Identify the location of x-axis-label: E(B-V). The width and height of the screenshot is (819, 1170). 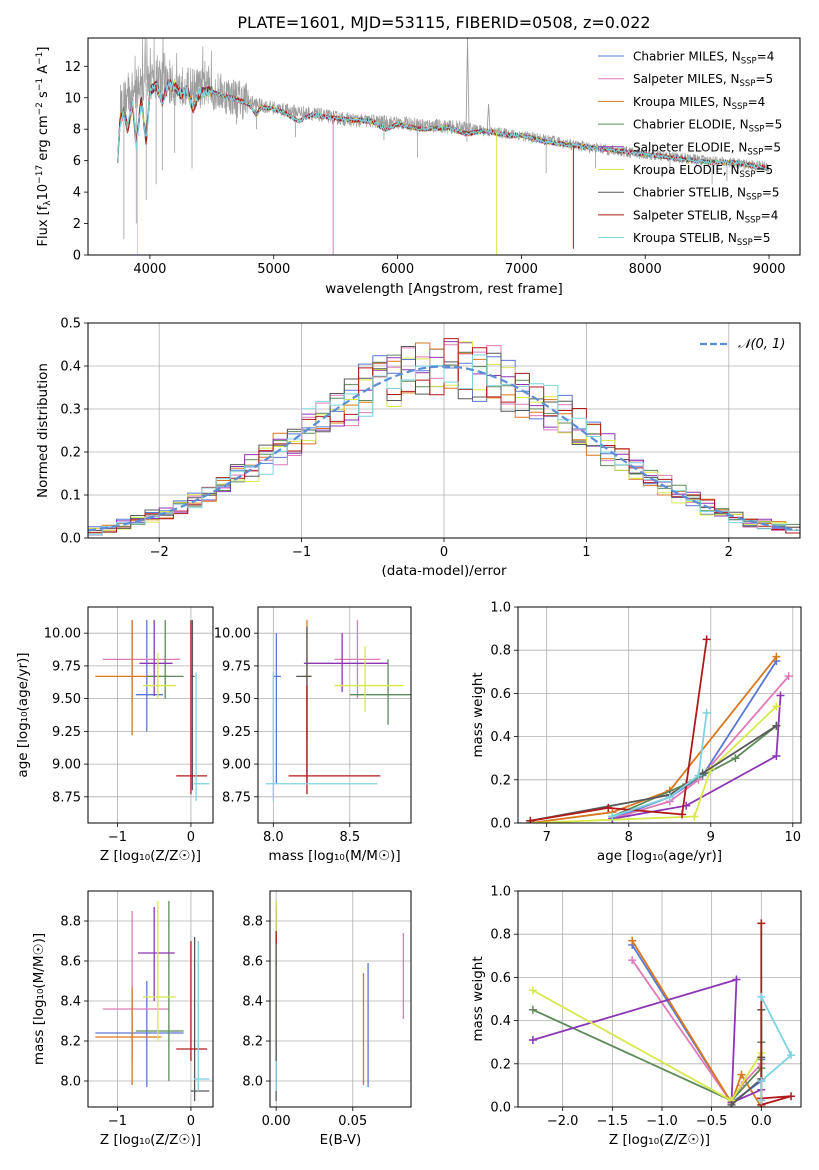
(341, 1140).